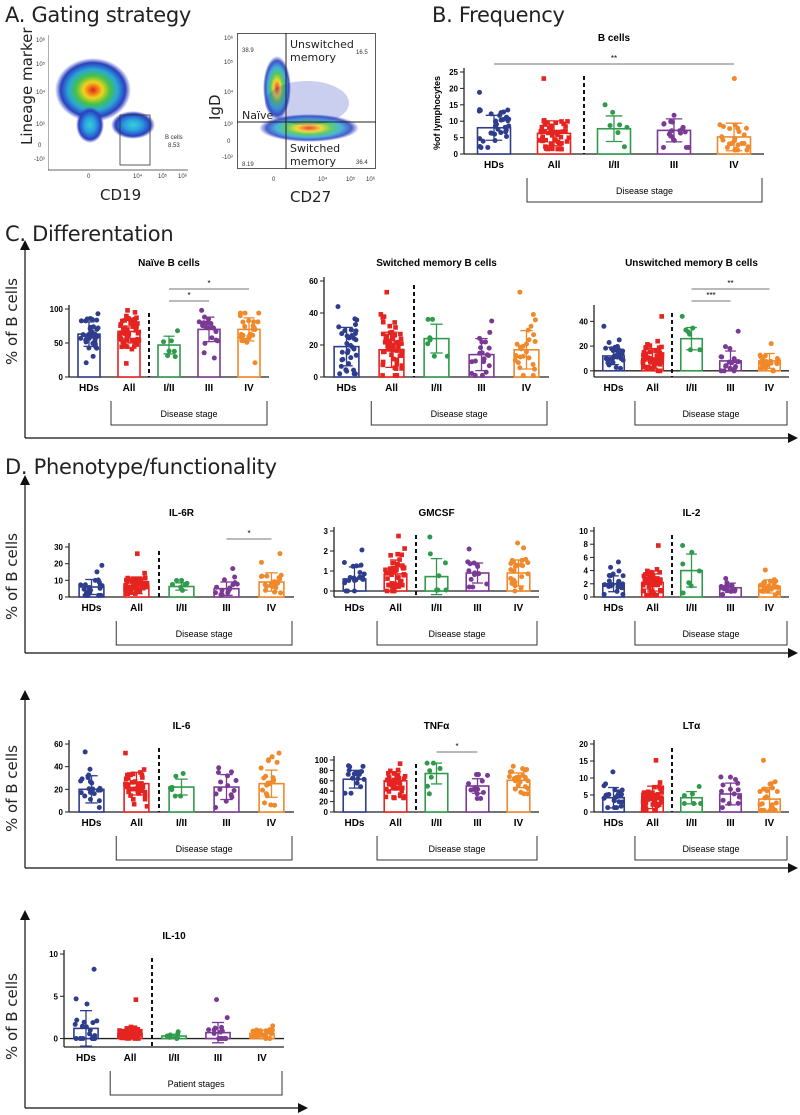  What do you see at coordinates (248, 533) in the screenshot?
I see `significance-label: *` at bounding box center [248, 533].